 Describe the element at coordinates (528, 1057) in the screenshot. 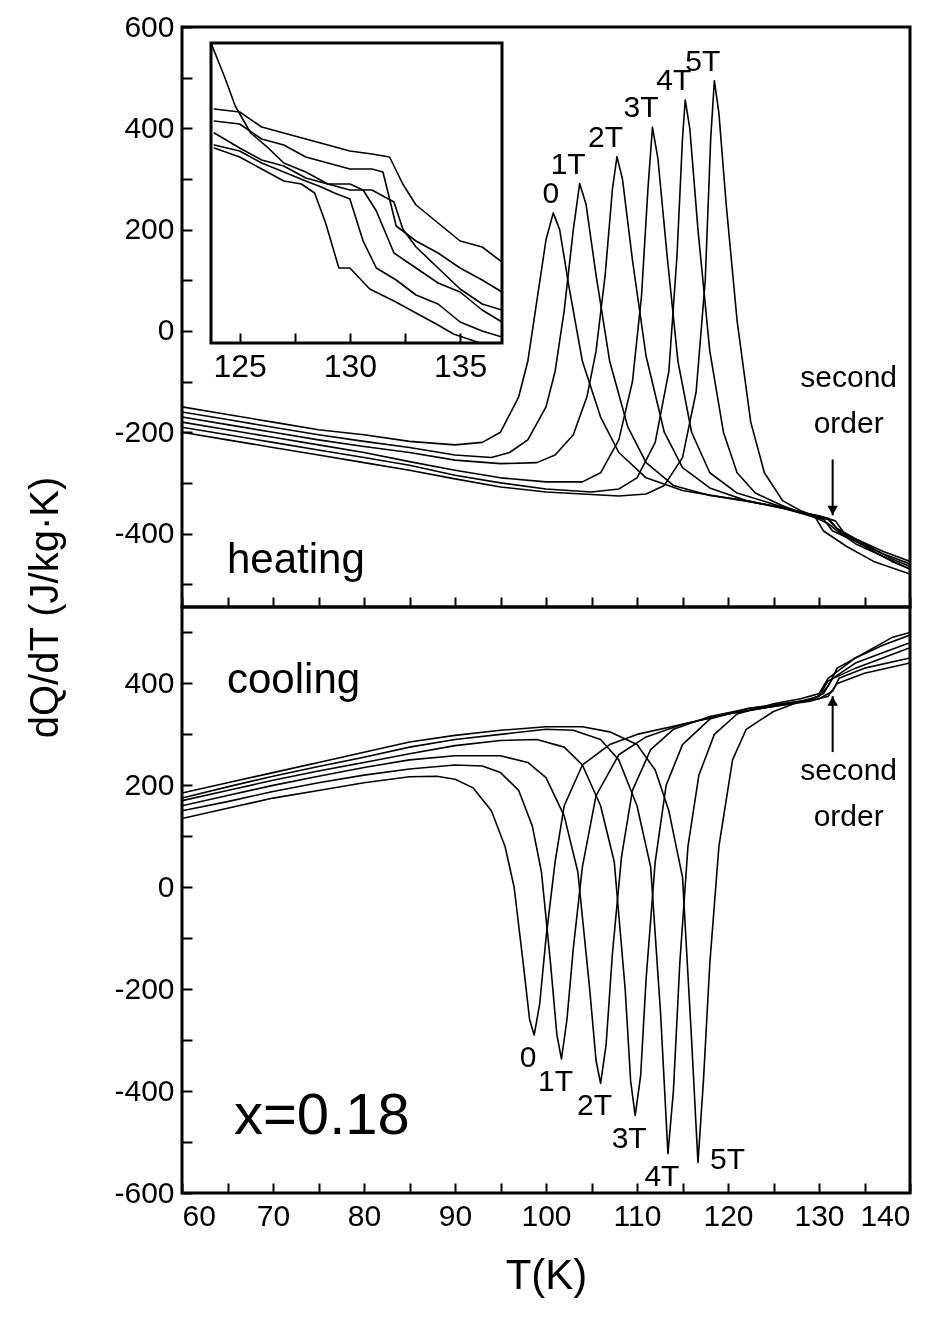

I see `series-label: 0` at that location.